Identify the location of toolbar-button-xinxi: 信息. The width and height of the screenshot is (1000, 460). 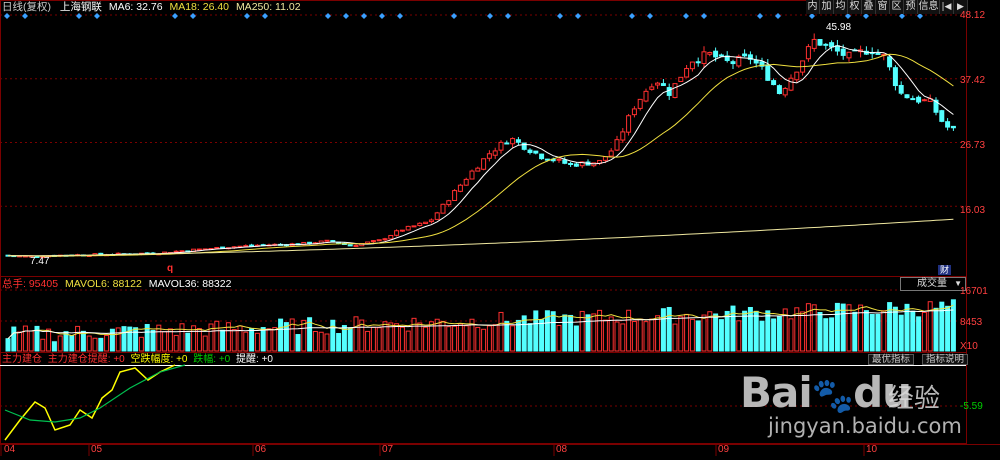
(929, 7).